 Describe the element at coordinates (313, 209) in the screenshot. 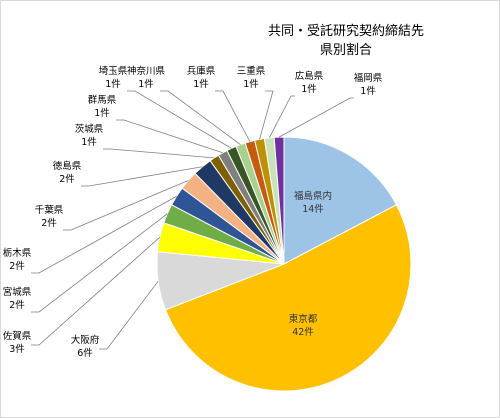

I see `data-label-value-0: 14件` at that location.